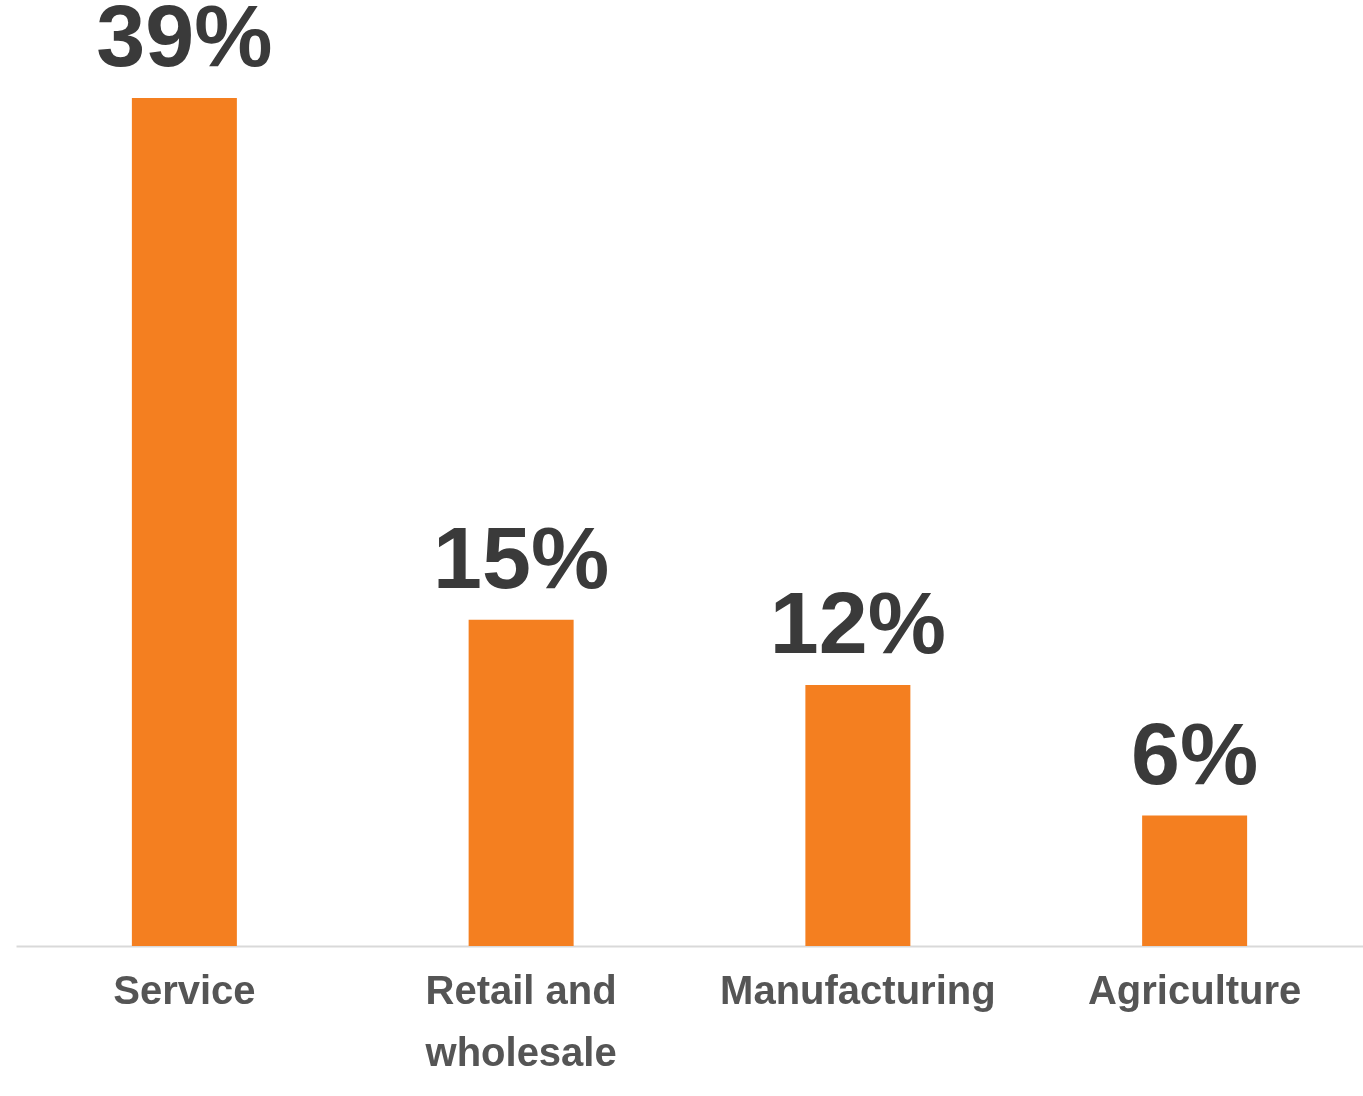 The height and width of the screenshot is (1096, 1363). I want to click on data-label: 6%, so click(1195, 753).